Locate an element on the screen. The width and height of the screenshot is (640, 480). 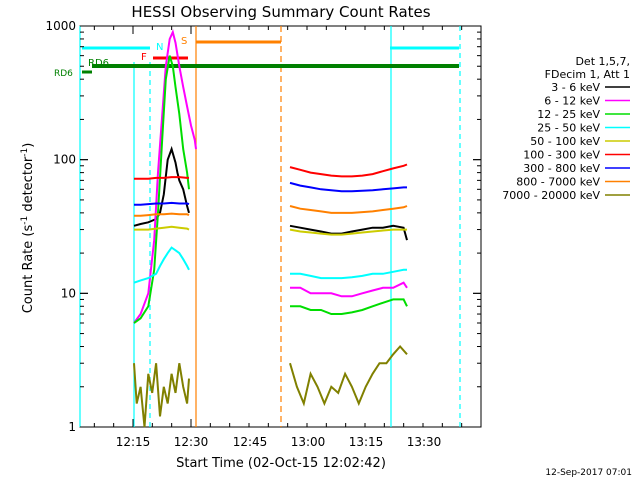
legend-label: 50 - 100 keV is located at coordinates (565, 141).